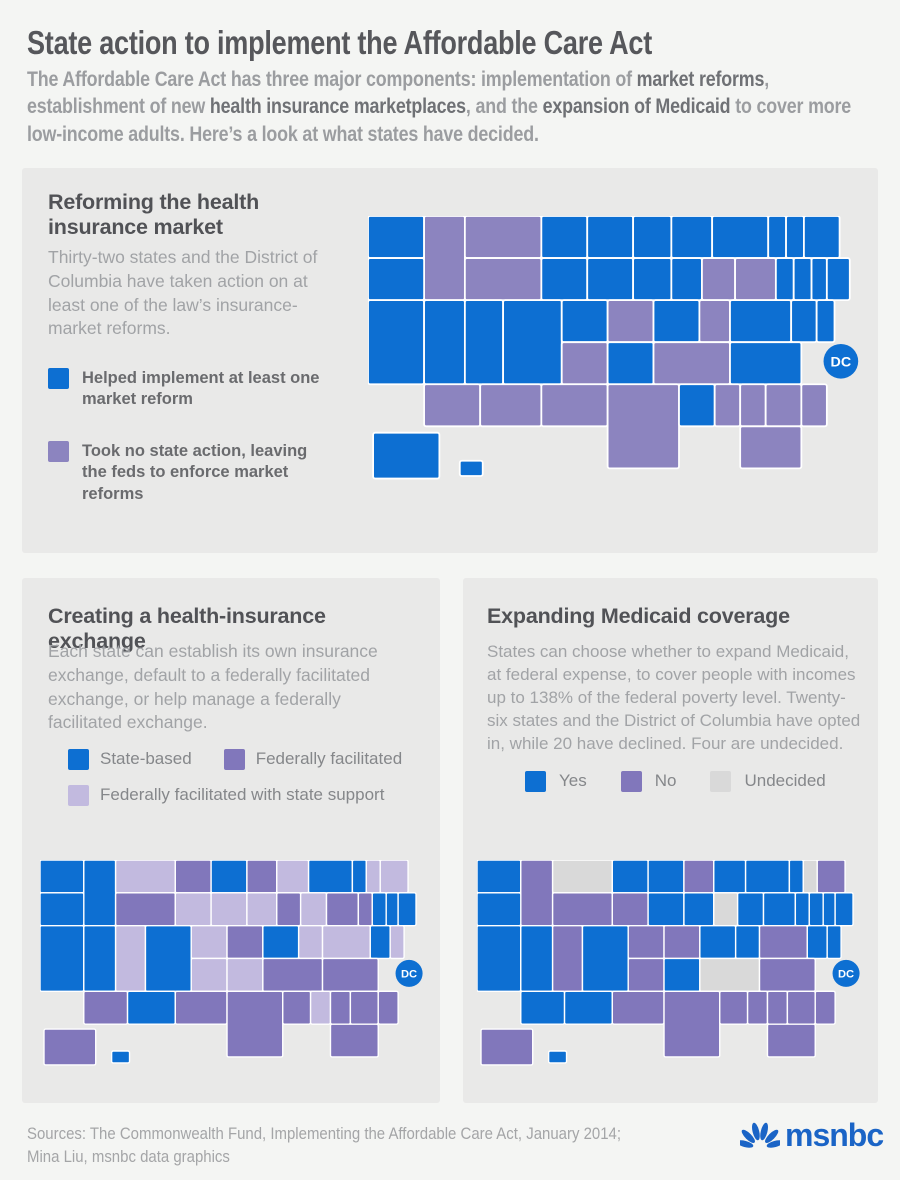 The image size is (900, 1180). I want to click on state-ID, so click(100, 893).